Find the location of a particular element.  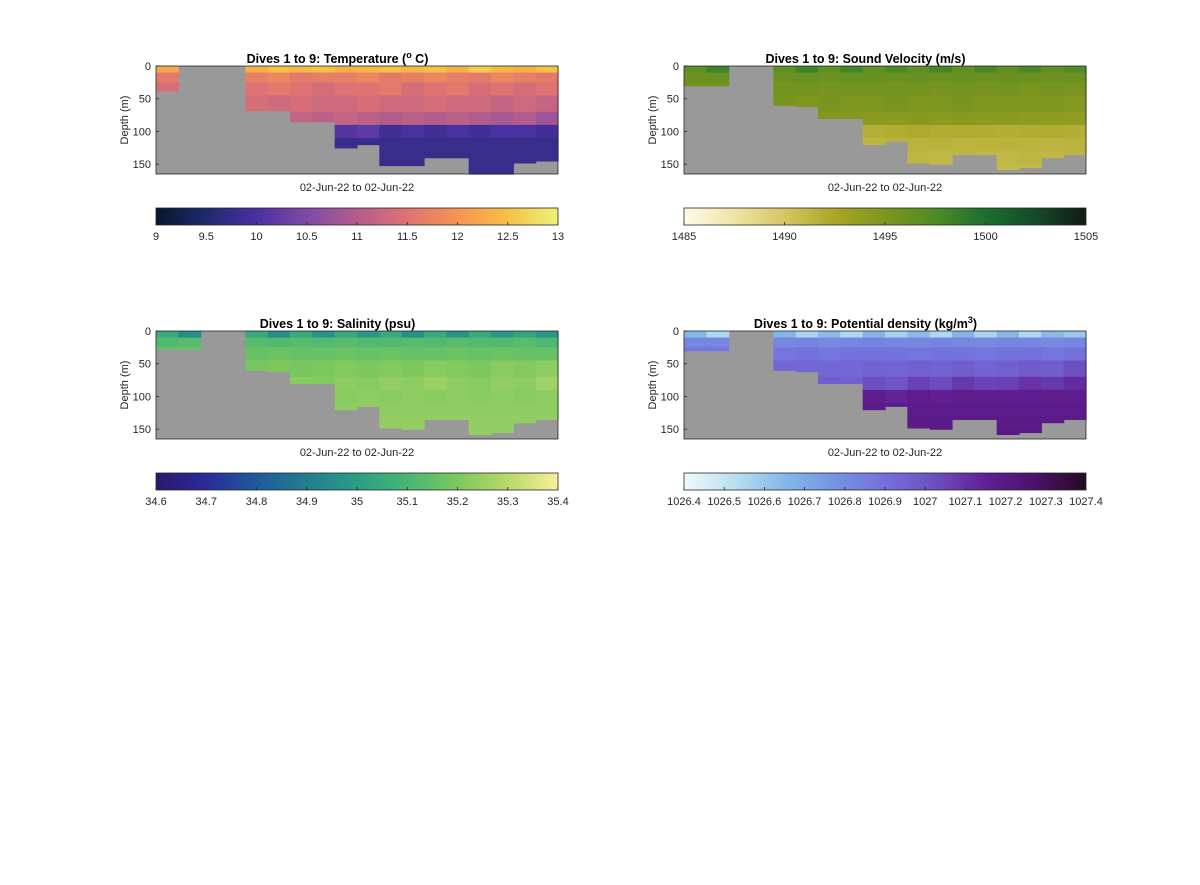

colorbar-tick-label: 13 is located at coordinates (558, 237).